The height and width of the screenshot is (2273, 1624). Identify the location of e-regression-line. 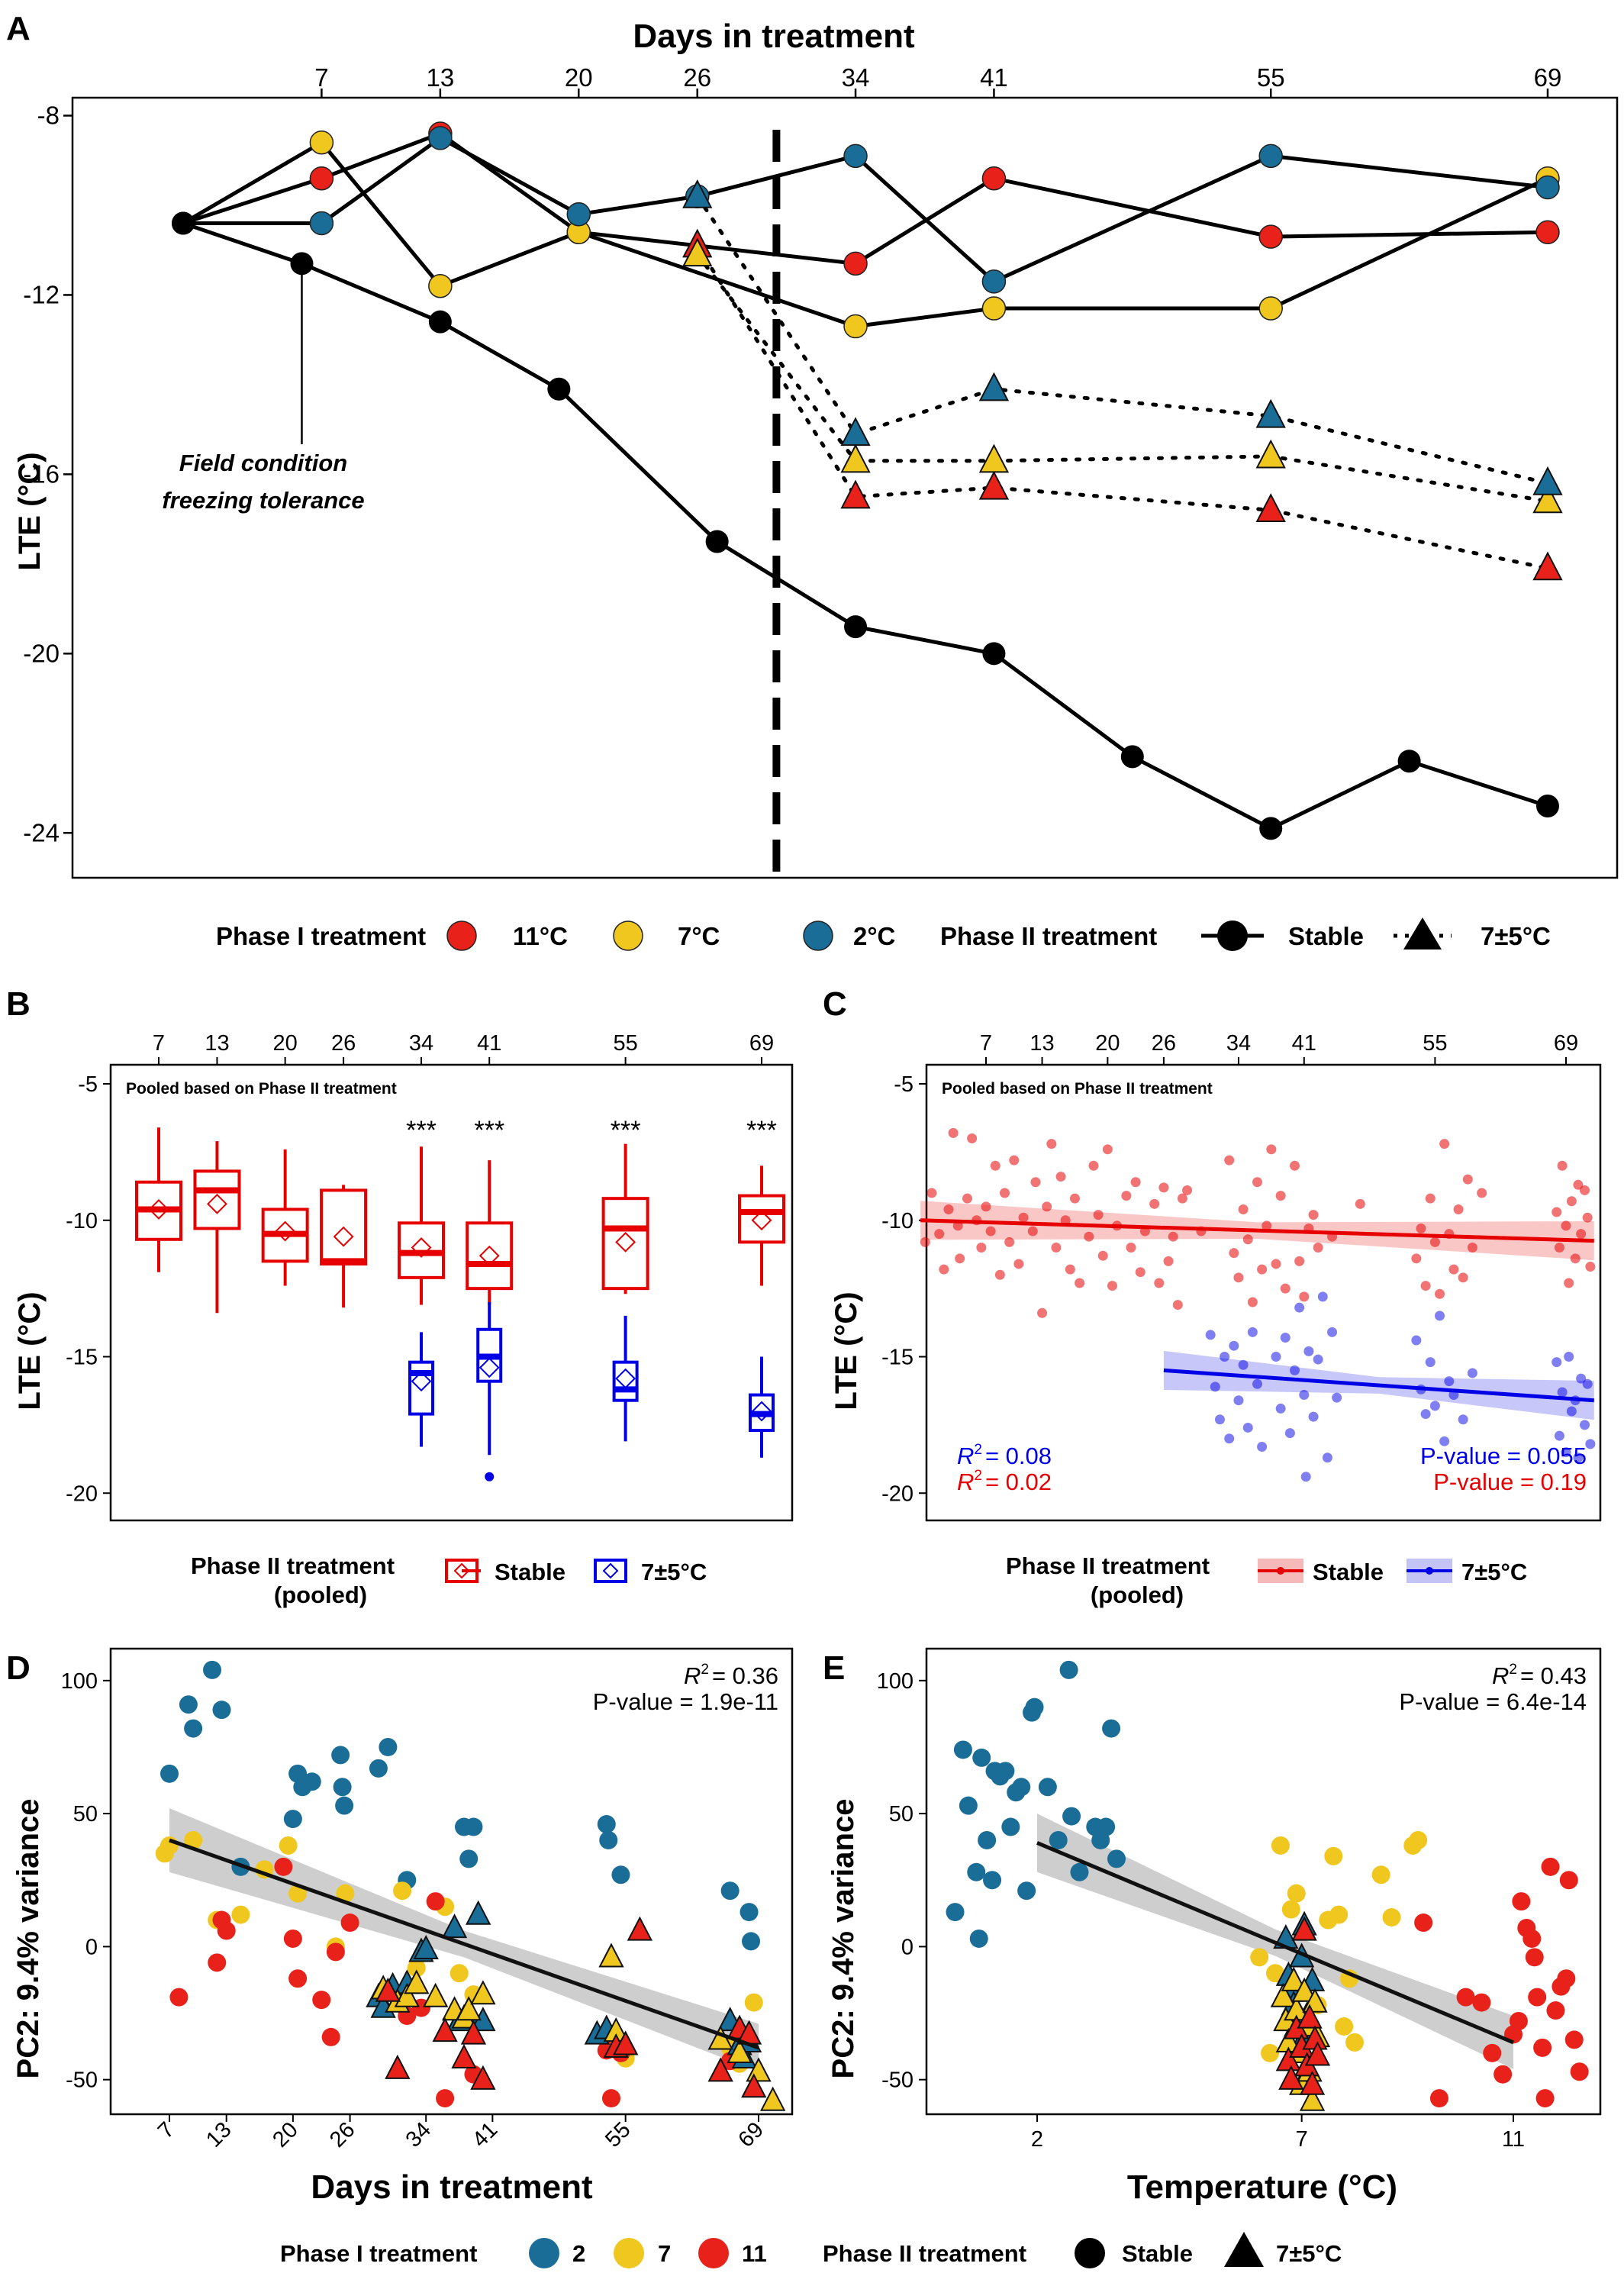
(1275, 1943).